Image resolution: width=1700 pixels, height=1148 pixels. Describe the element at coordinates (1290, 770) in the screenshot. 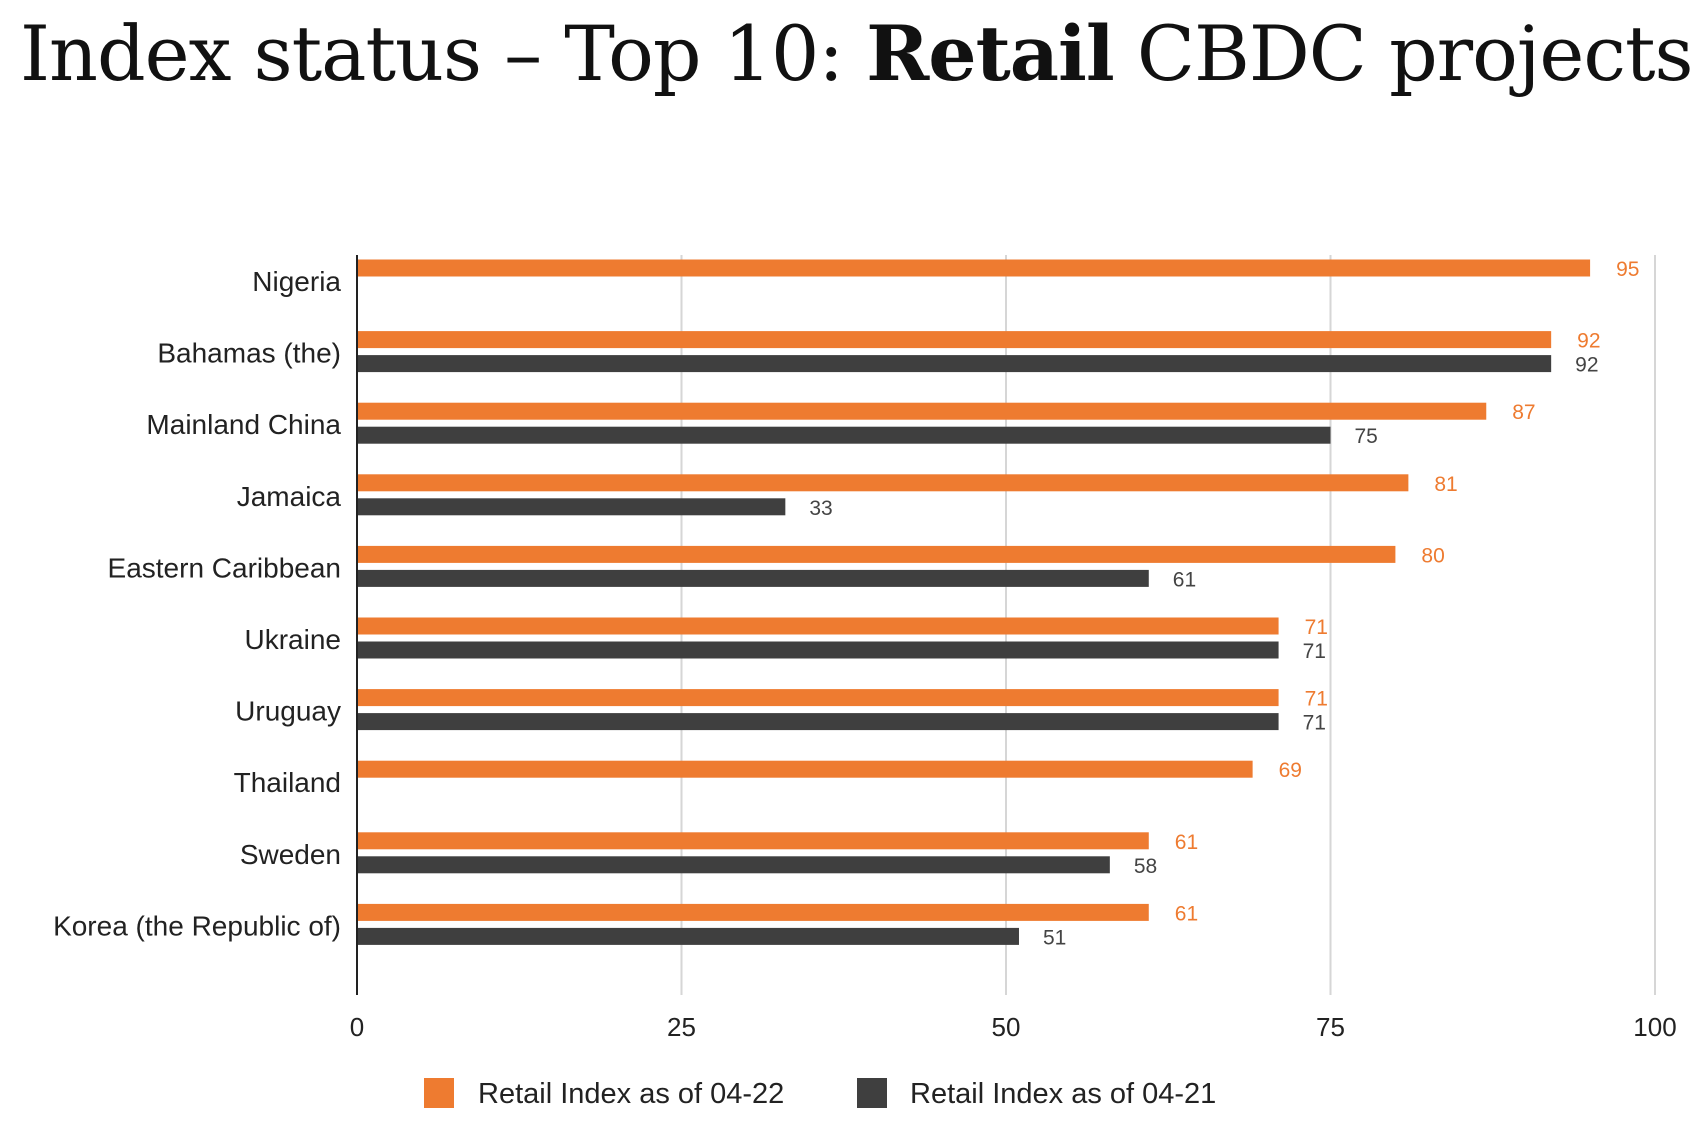

I see `value-label-2022-thailand: 69` at that location.